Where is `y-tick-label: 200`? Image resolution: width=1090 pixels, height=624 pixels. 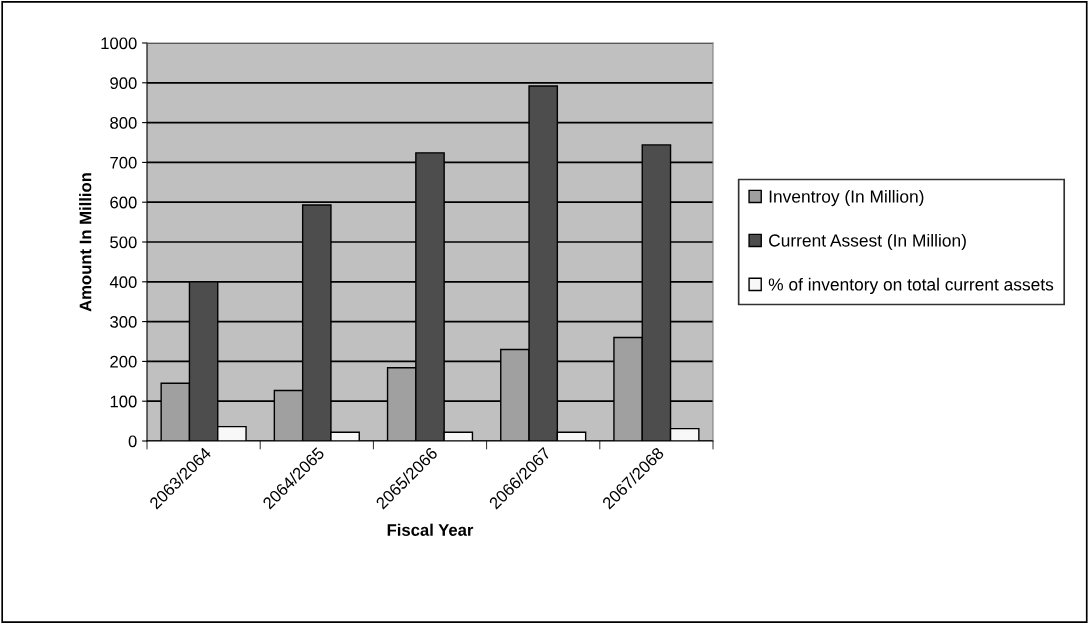
y-tick-label: 200 is located at coordinates (123, 361).